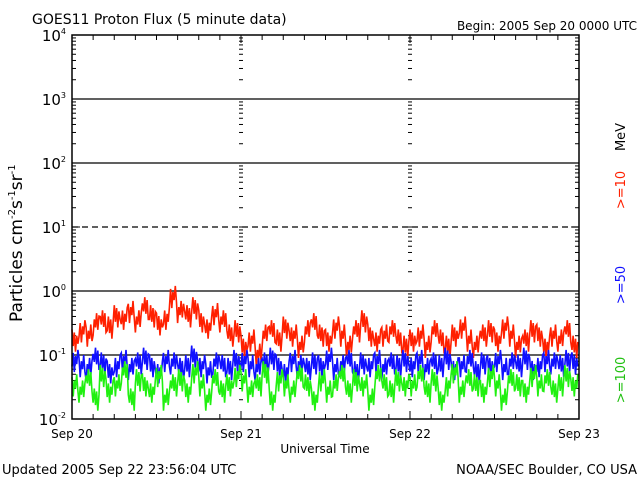 The height and width of the screenshot is (480, 640). What do you see at coordinates (72, 434) in the screenshot?
I see `x-tick-label: Sep 20` at bounding box center [72, 434].